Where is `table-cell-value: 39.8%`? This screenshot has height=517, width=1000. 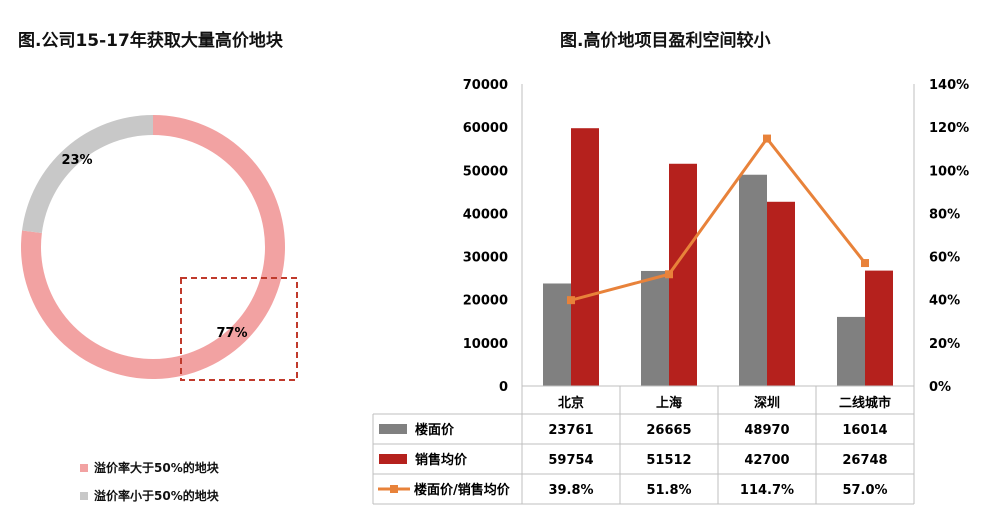
table-cell-value: 39.8% is located at coordinates (570, 490).